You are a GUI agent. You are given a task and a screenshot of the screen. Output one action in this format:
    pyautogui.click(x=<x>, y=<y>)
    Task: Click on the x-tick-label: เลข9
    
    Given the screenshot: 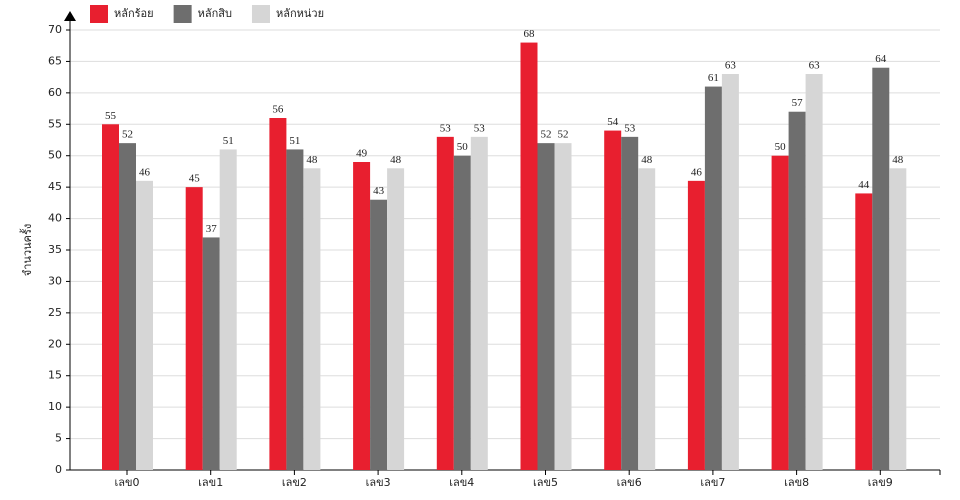 What is the action you would take?
    pyautogui.click(x=880, y=482)
    